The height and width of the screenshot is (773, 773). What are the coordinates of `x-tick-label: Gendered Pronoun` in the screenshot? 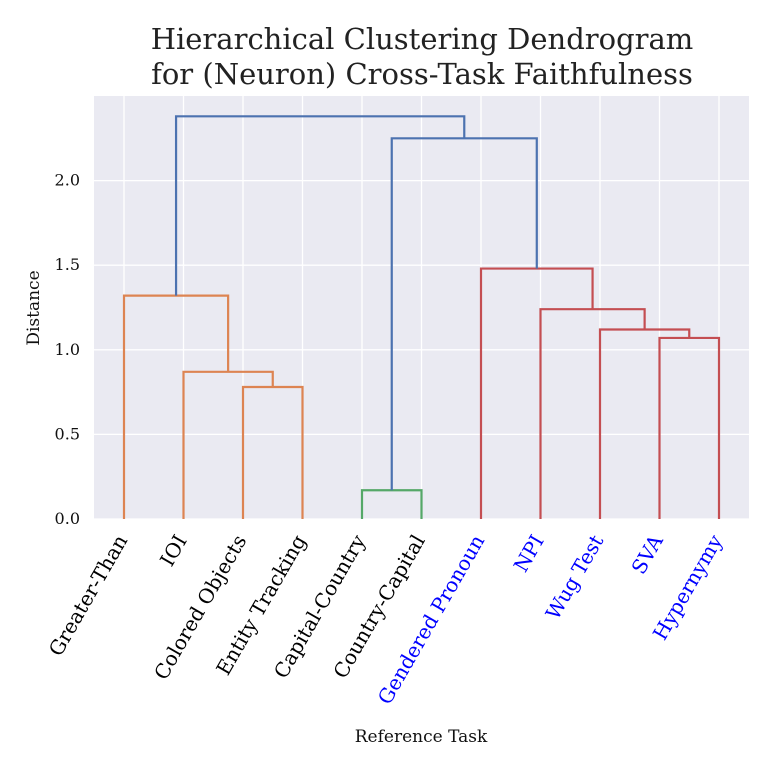 It's located at (431, 619).